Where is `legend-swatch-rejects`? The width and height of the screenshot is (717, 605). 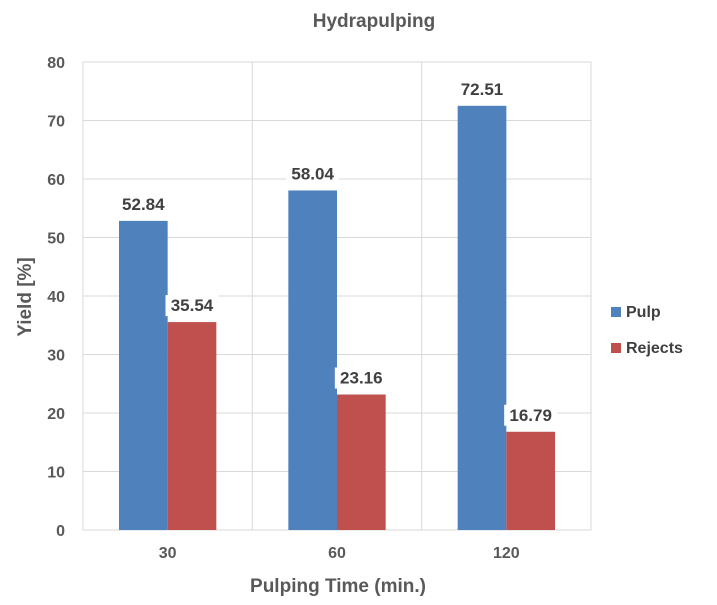 legend-swatch-rejects is located at coordinates (616, 348).